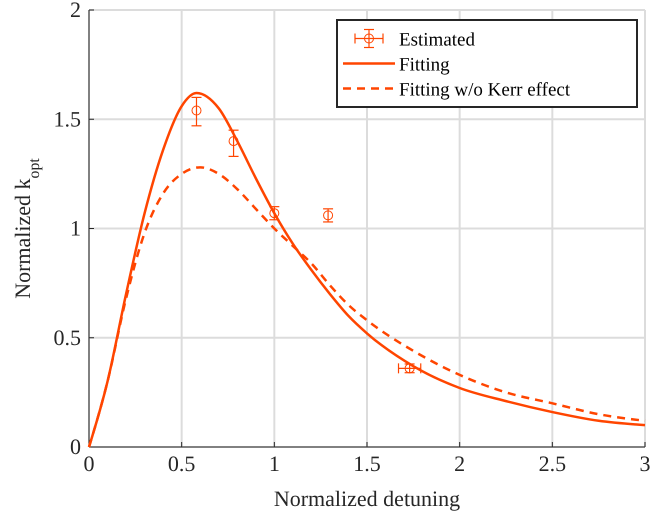 The image size is (657, 521). Describe the element at coordinates (367, 498) in the screenshot. I see `x-axis-title: Normalized detuning` at that location.